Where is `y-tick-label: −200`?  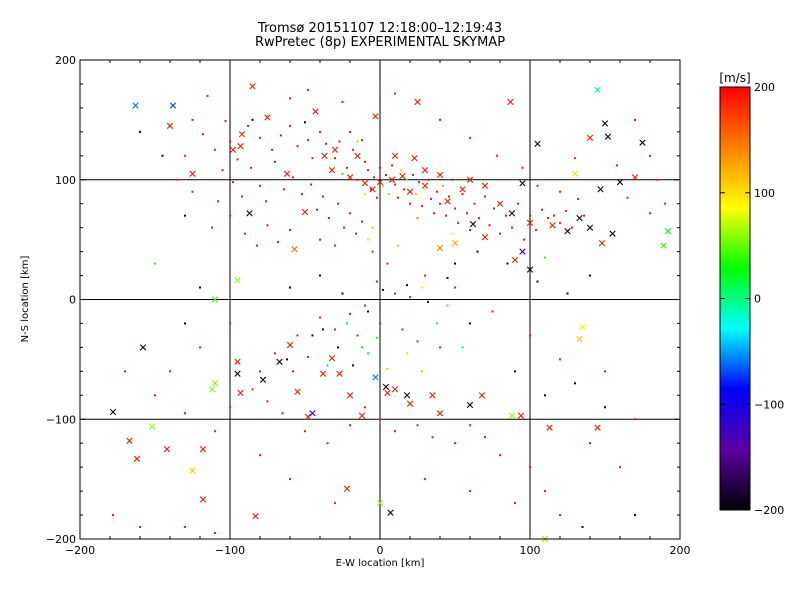
y-tick-label: −200 is located at coordinates (61, 539).